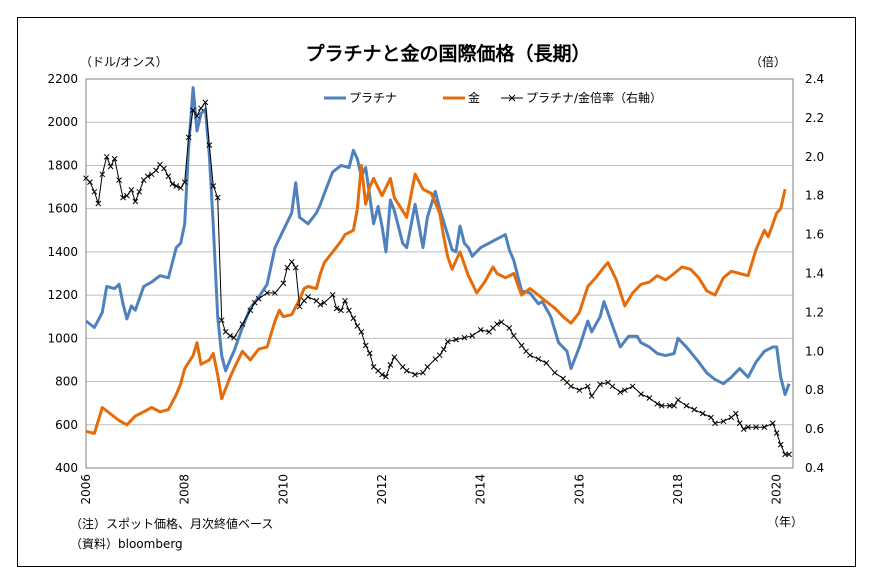  Describe the element at coordinates (62, 79) in the screenshot. I see `y-left-tick-label: 2200` at that location.